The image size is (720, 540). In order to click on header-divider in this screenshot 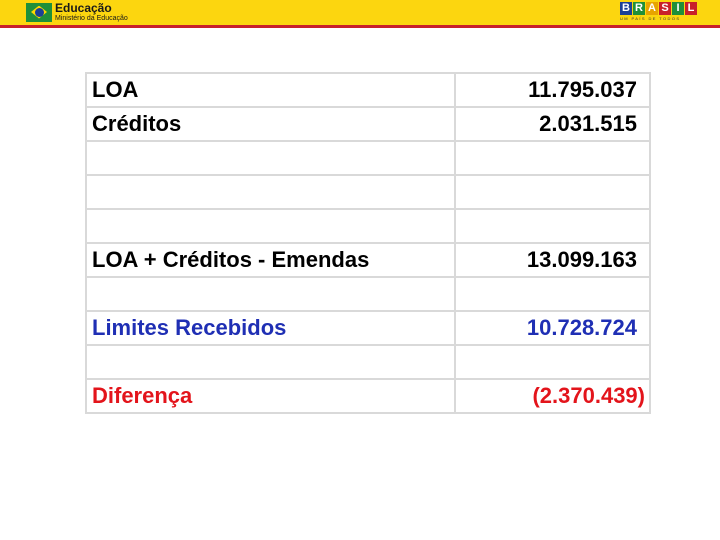, I will do `click(360, 26)`.